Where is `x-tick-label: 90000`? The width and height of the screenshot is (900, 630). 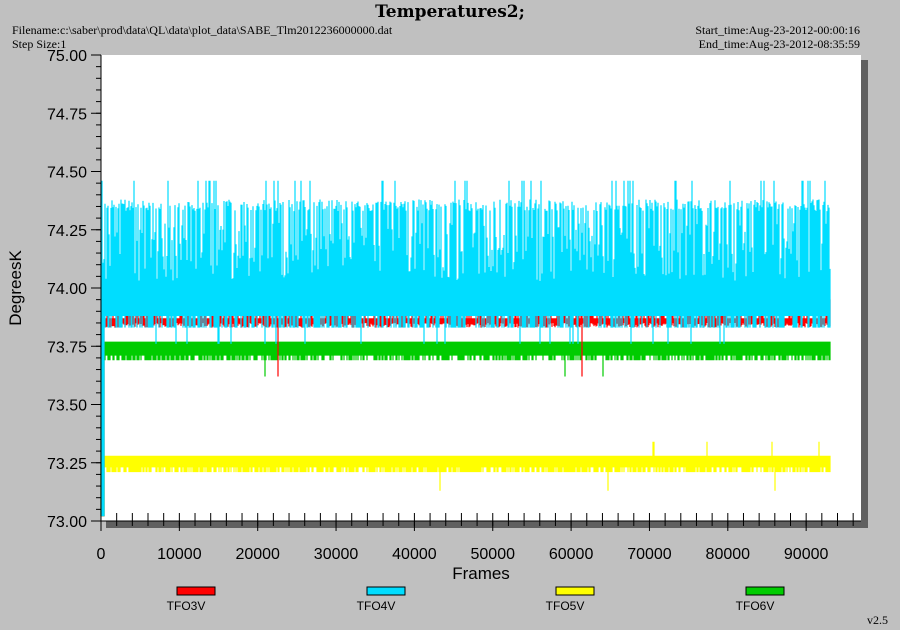 x-tick-label: 90000 is located at coordinates (806, 554).